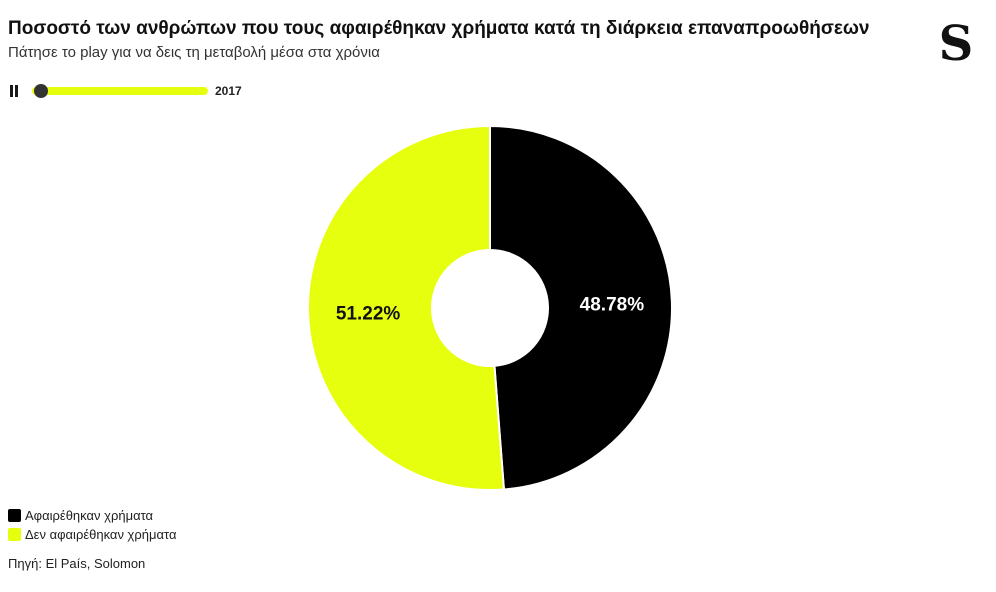 The width and height of the screenshot is (996, 592). Describe the element at coordinates (612, 304) in the screenshot. I see `donut-label-removed: 48.78%` at that location.